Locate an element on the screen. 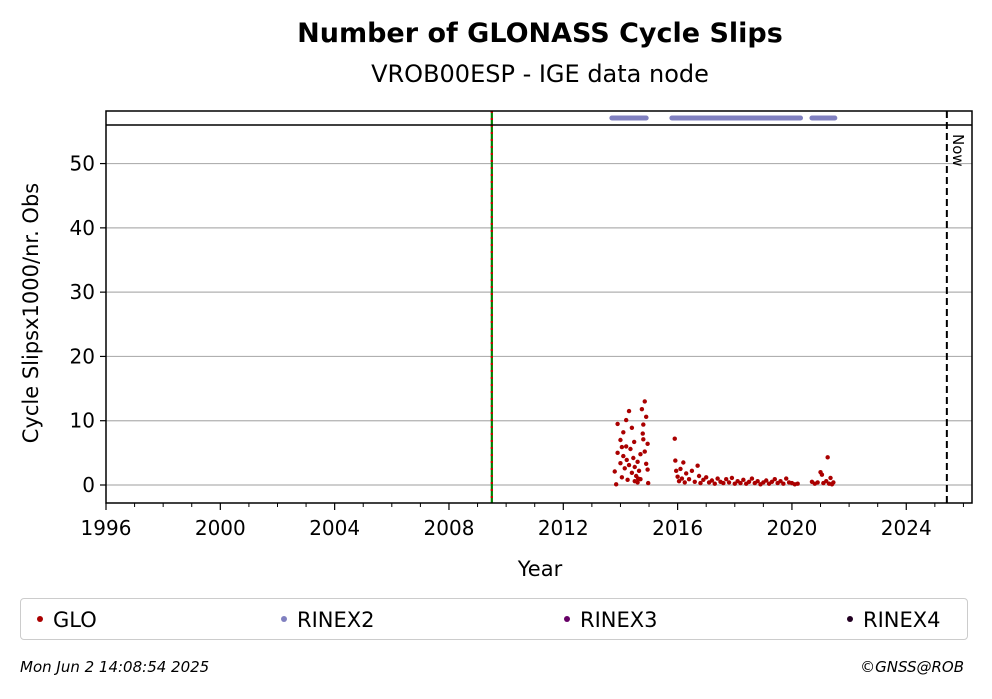 The height and width of the screenshot is (699, 992). rinex3-marker-icon is located at coordinates (567, 619).